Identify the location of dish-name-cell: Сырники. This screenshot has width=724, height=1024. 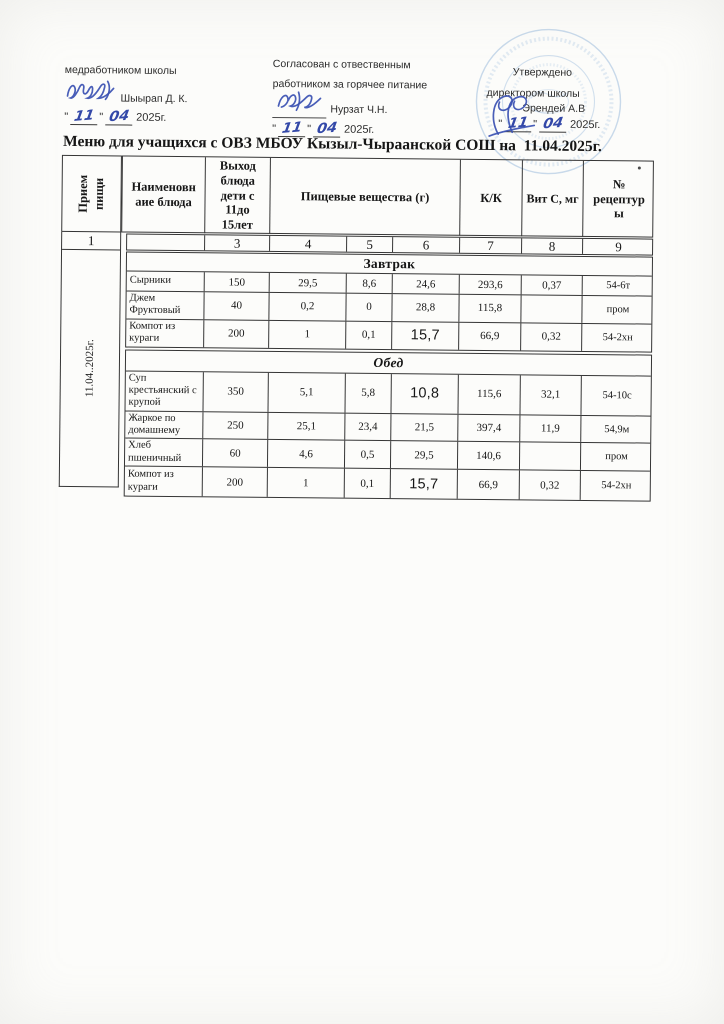
(165, 281).